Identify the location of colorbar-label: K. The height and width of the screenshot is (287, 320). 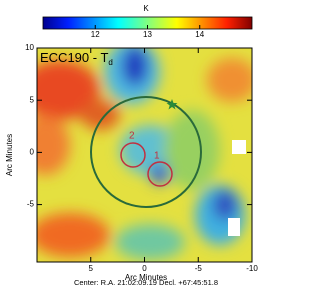
(146, 8).